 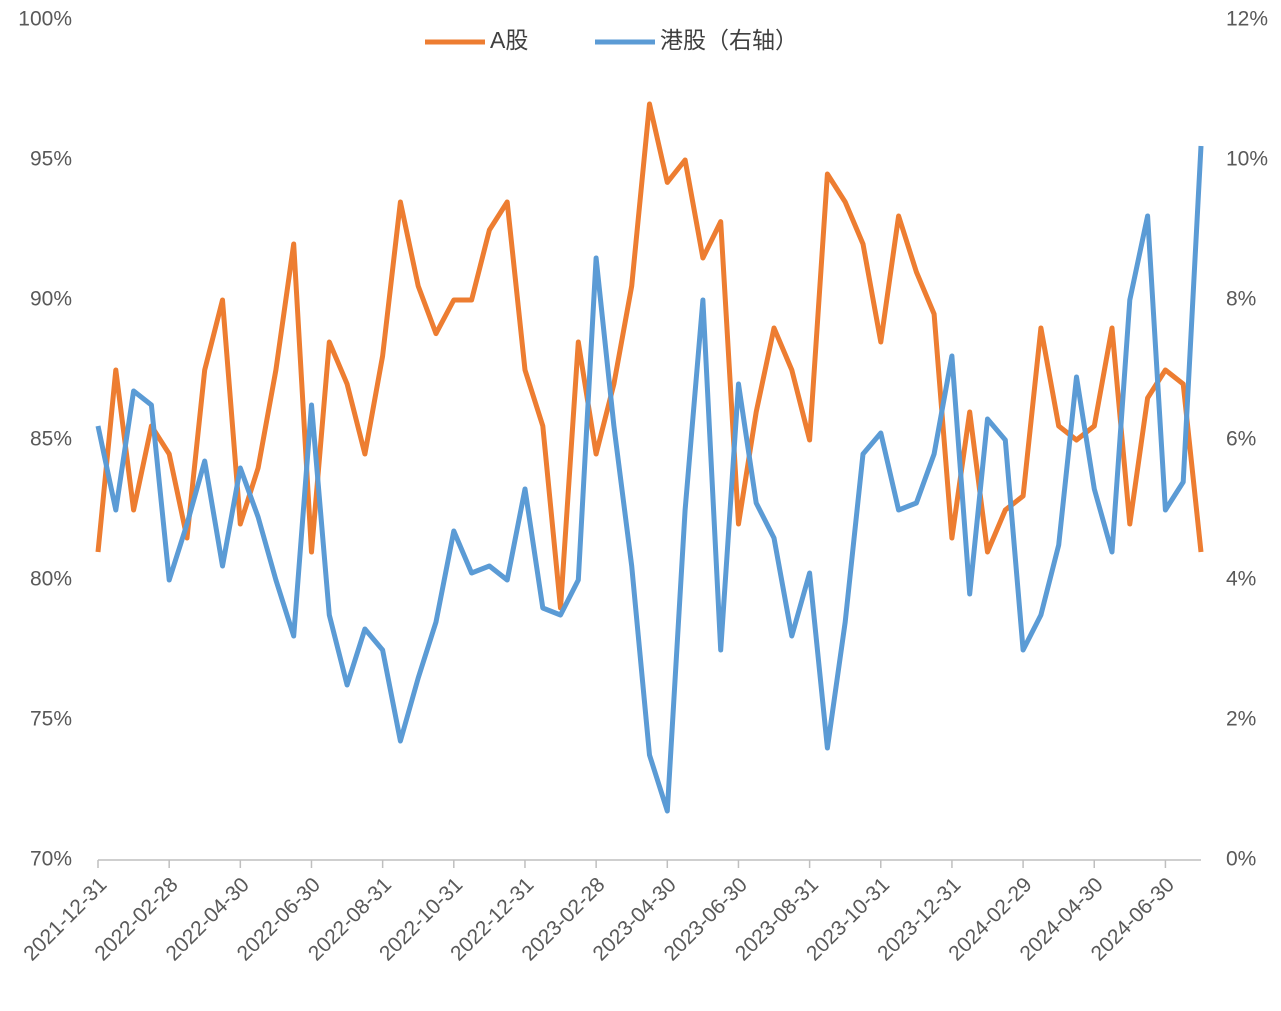 I want to click on y2-tick-label: 8%, so click(x=1241, y=299).